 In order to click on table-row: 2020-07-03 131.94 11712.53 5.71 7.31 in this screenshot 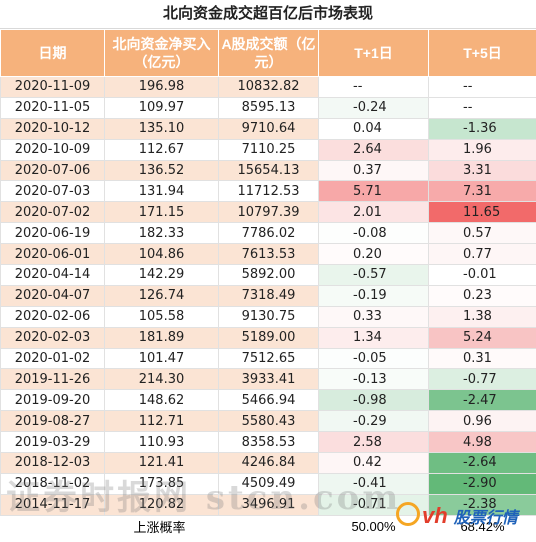, I will do `click(268, 191)`.